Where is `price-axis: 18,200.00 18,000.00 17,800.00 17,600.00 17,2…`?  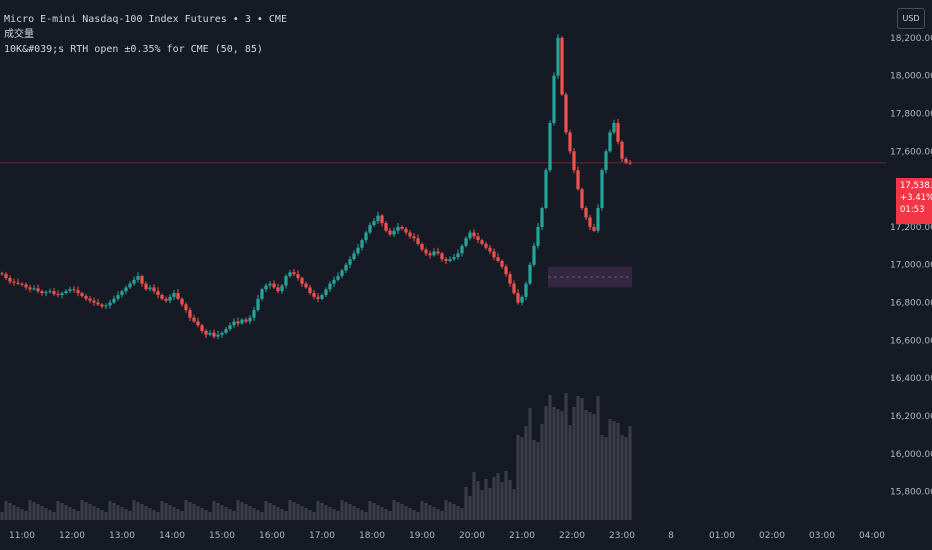 price-axis: 18,200.00 18,000.00 17,800.00 17,600.00 17,2… is located at coordinates (909, 260).